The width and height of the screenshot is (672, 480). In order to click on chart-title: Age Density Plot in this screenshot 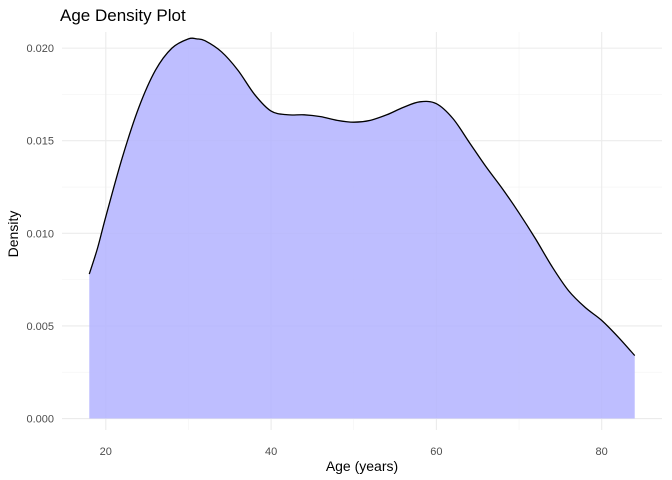, I will do `click(123, 15)`.